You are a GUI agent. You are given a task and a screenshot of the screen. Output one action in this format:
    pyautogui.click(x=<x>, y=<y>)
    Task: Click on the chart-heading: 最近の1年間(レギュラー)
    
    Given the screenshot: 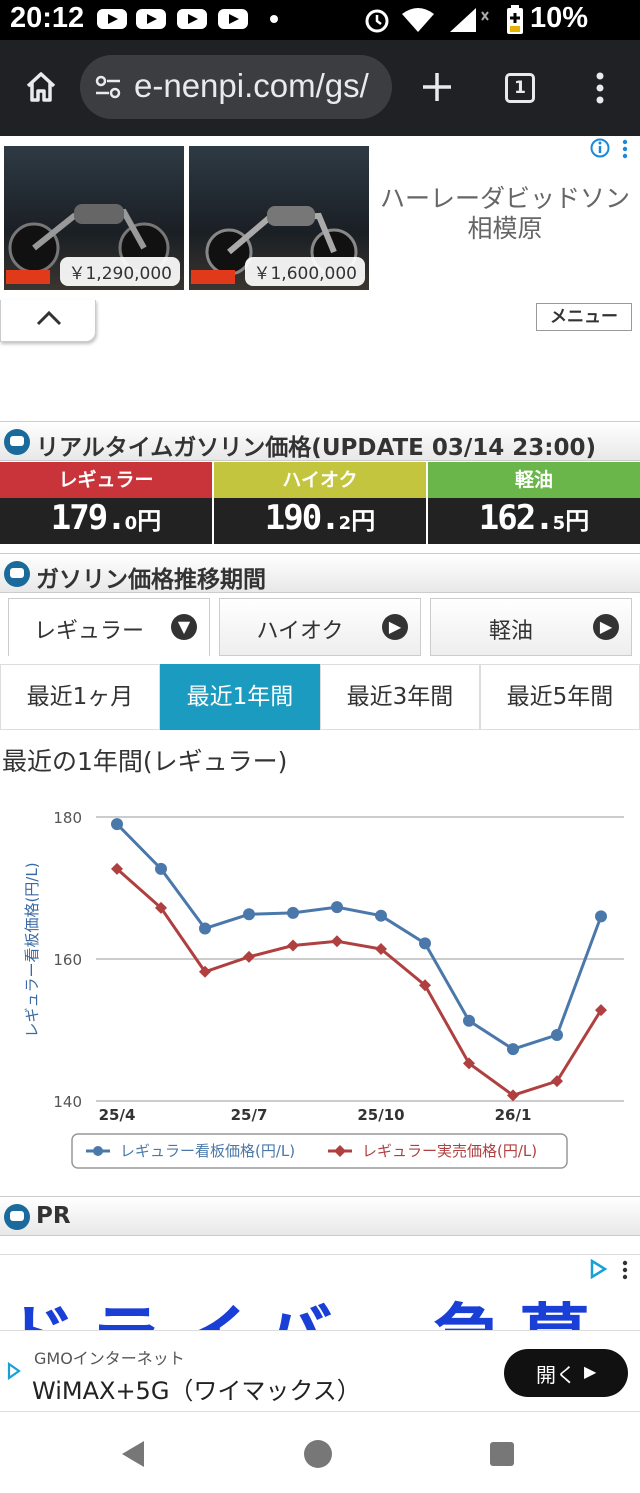 What is the action you would take?
    pyautogui.click(x=145, y=761)
    